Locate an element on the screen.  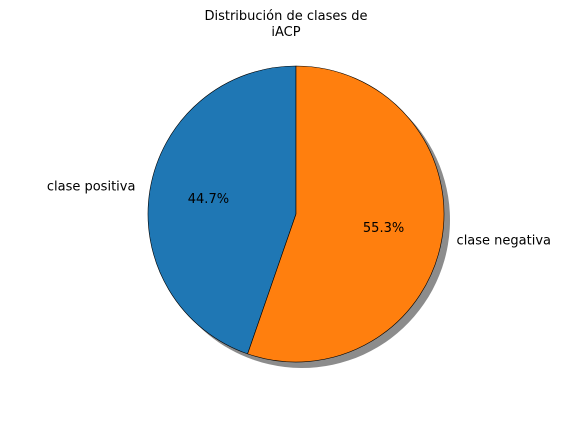
pie-category-label-clase-negativa: clase negativa is located at coordinates (504, 240).